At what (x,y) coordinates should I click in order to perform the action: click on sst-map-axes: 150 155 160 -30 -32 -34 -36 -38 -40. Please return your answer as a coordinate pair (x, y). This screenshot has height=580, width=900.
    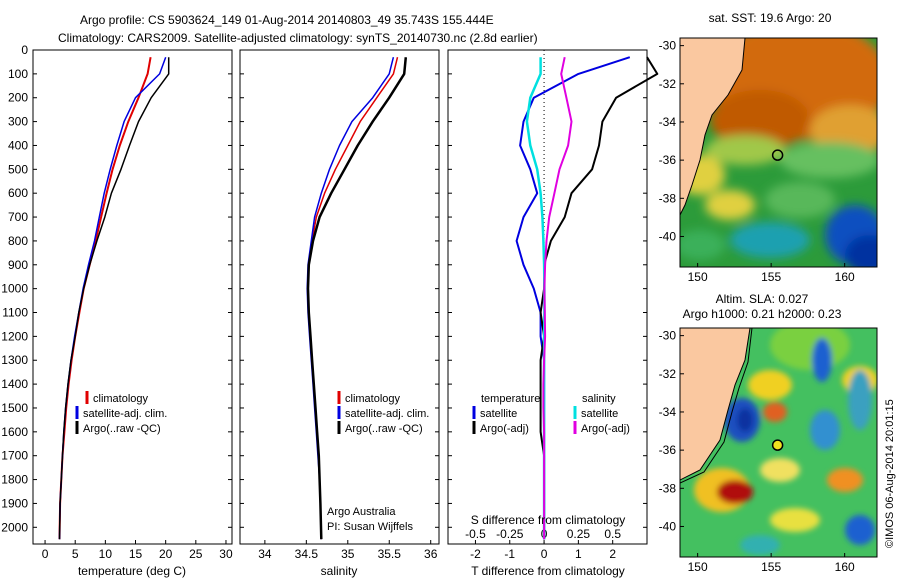
    Looking at the image, I should click on (757, 161).